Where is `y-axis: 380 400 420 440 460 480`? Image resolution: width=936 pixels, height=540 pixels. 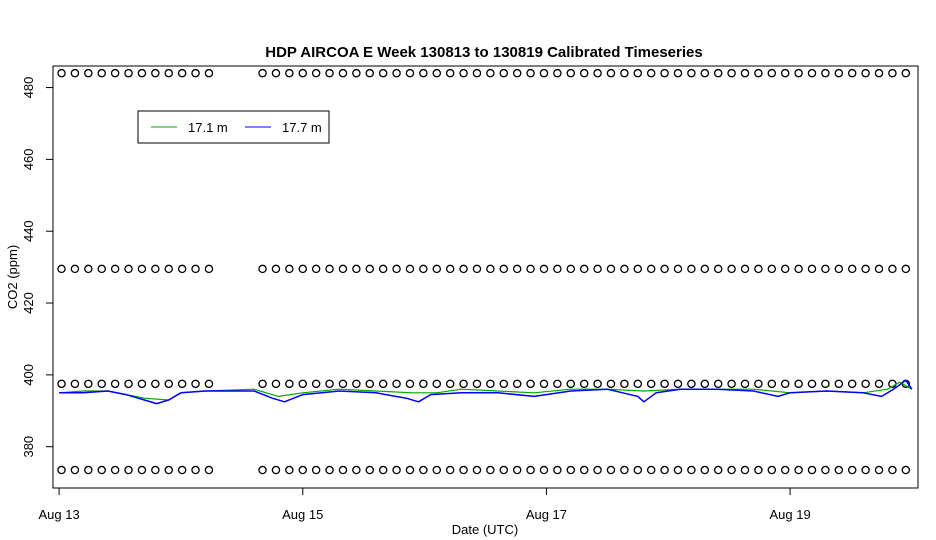
y-axis: 380 400 420 440 460 480 is located at coordinates (37, 267).